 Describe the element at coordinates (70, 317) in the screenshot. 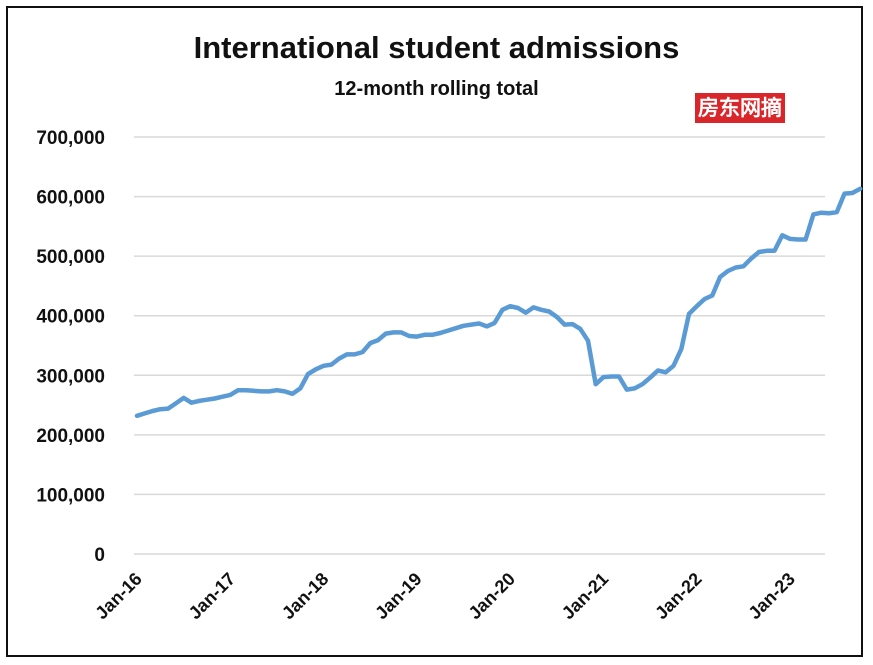

I see `y-tick-label: 400,000` at that location.